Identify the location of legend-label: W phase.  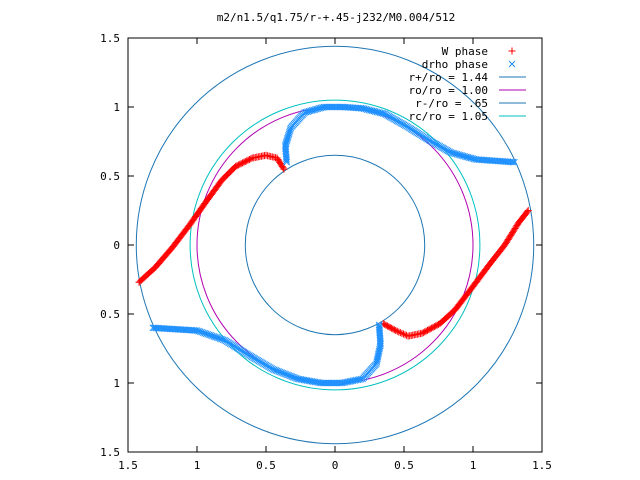
(465, 51).